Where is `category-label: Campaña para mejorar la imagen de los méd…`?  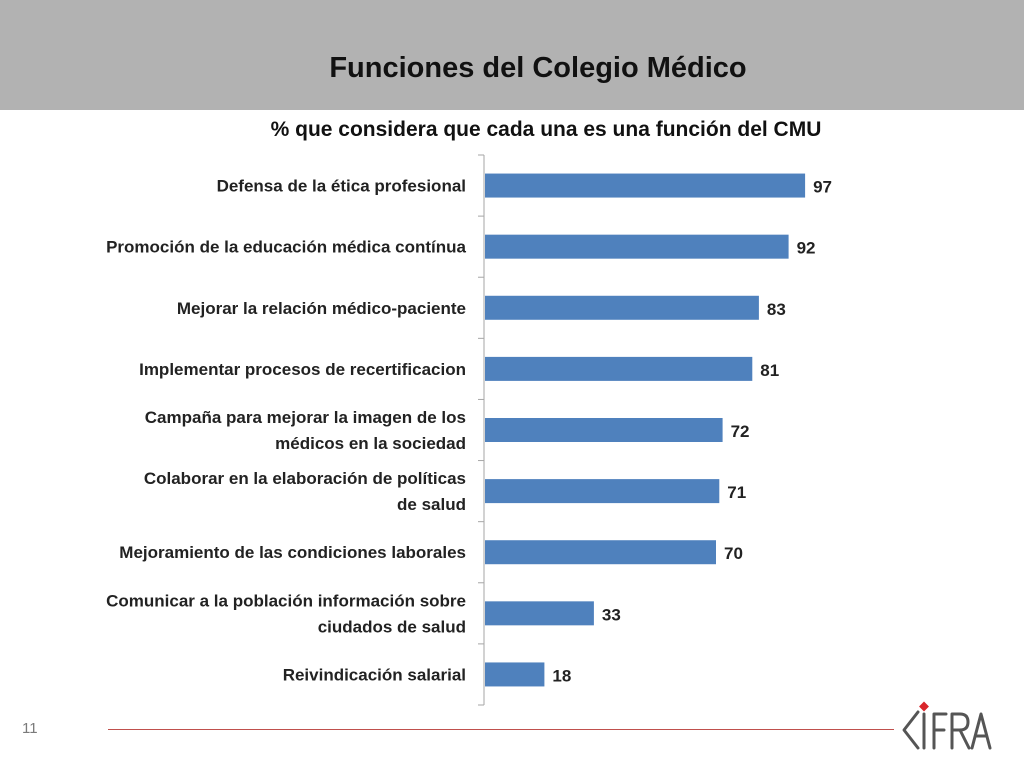 category-label: Campaña para mejorar la imagen de los méd… is located at coordinates (305, 430).